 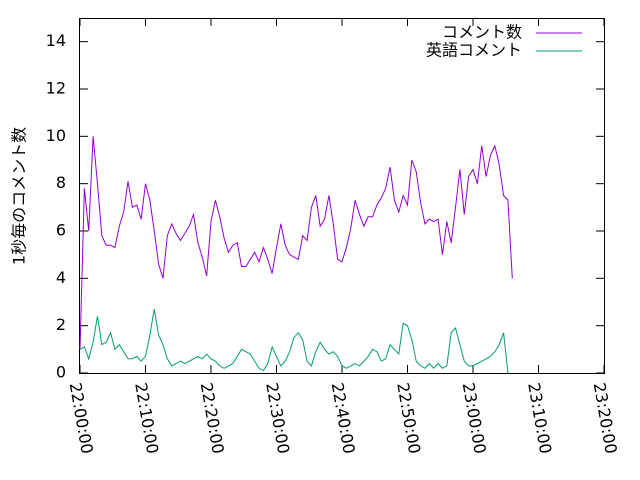 What do you see at coordinates (61, 372) in the screenshot?
I see `y-tick-label: 0` at bounding box center [61, 372].